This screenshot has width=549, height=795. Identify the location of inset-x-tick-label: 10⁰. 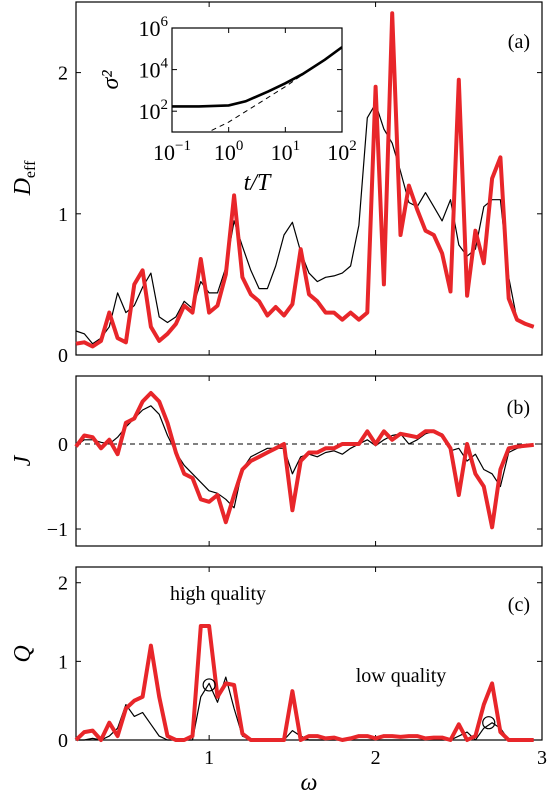
(229, 151).